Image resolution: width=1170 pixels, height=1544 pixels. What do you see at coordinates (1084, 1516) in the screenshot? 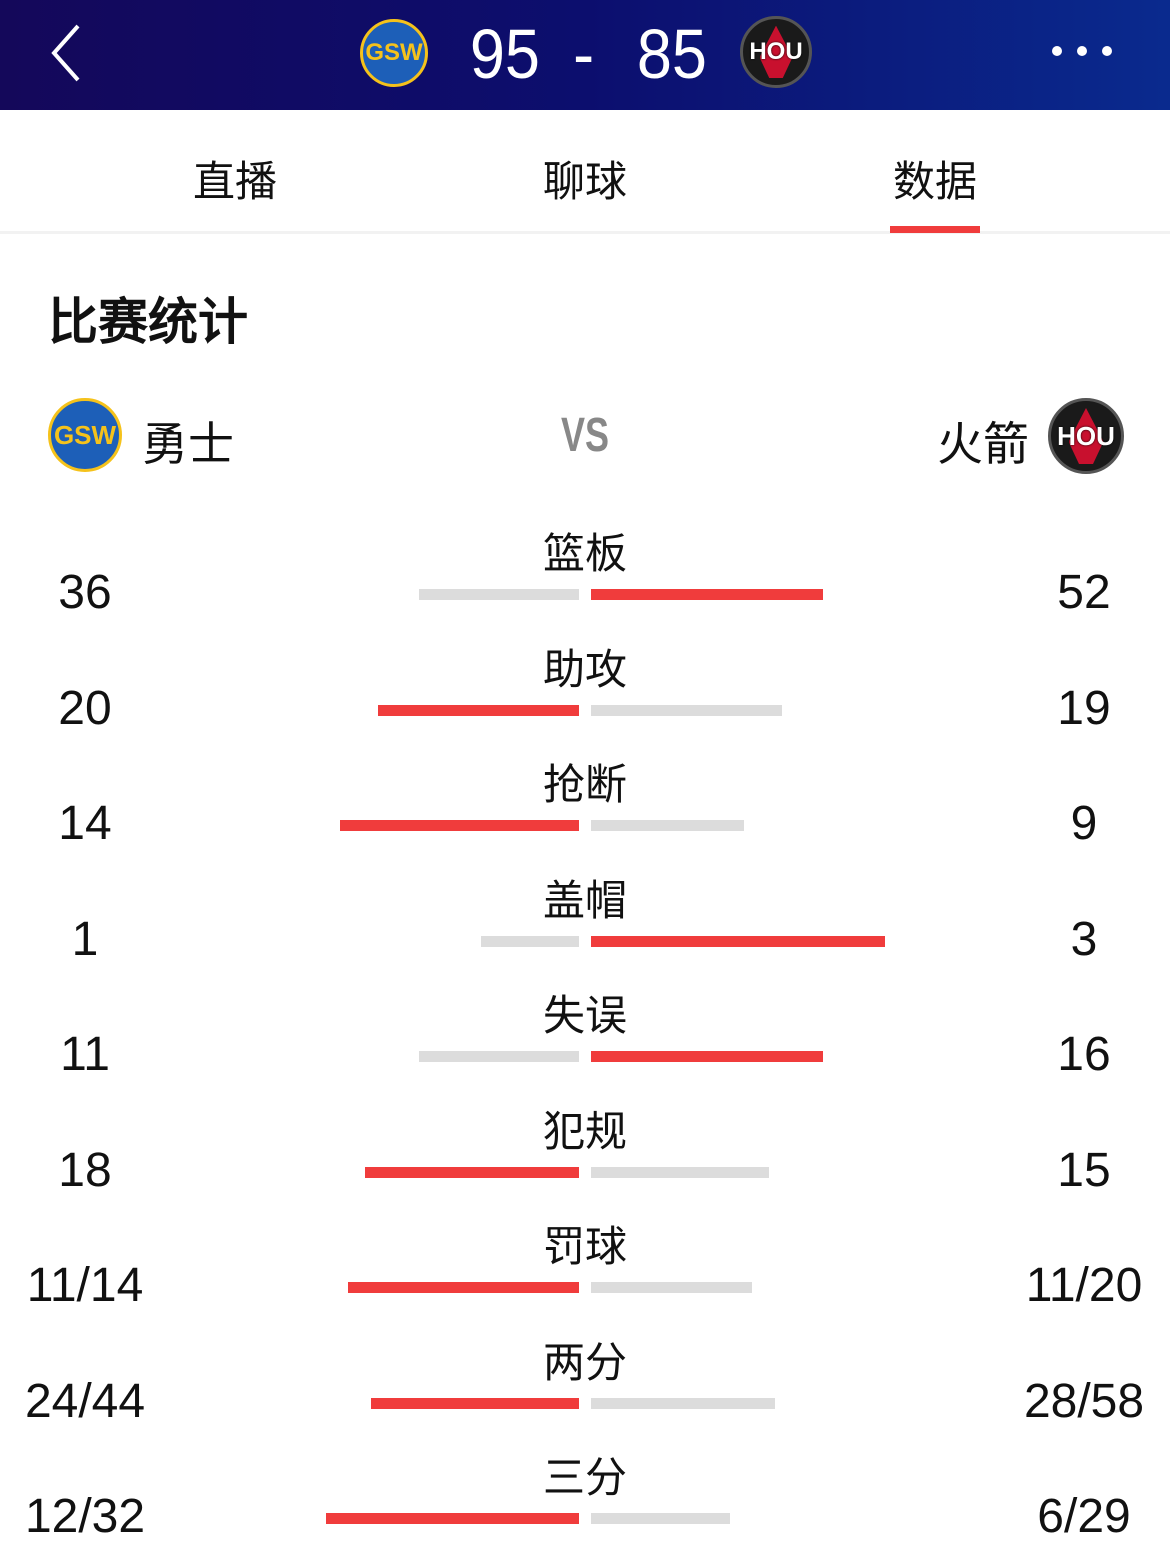
I see `away-stat-value: 6/29` at bounding box center [1084, 1516].